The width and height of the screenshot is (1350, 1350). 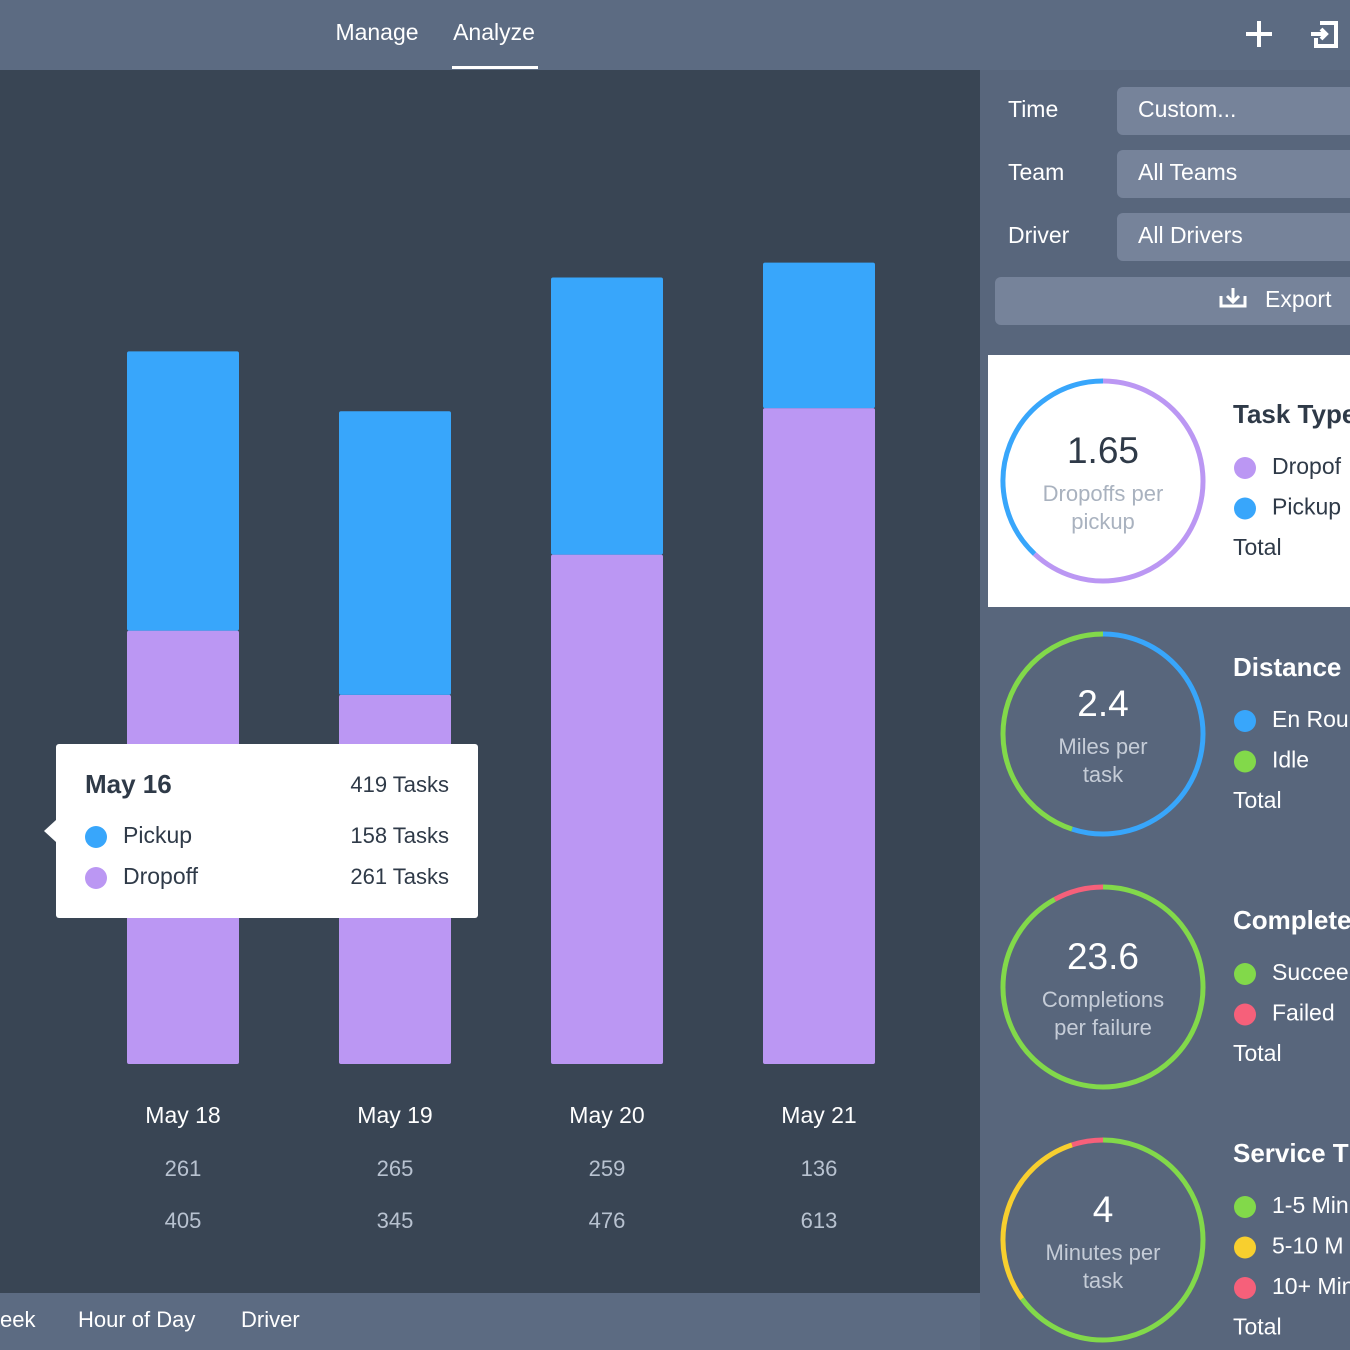 I want to click on metric-caption: pickup, so click(x=1103, y=521).